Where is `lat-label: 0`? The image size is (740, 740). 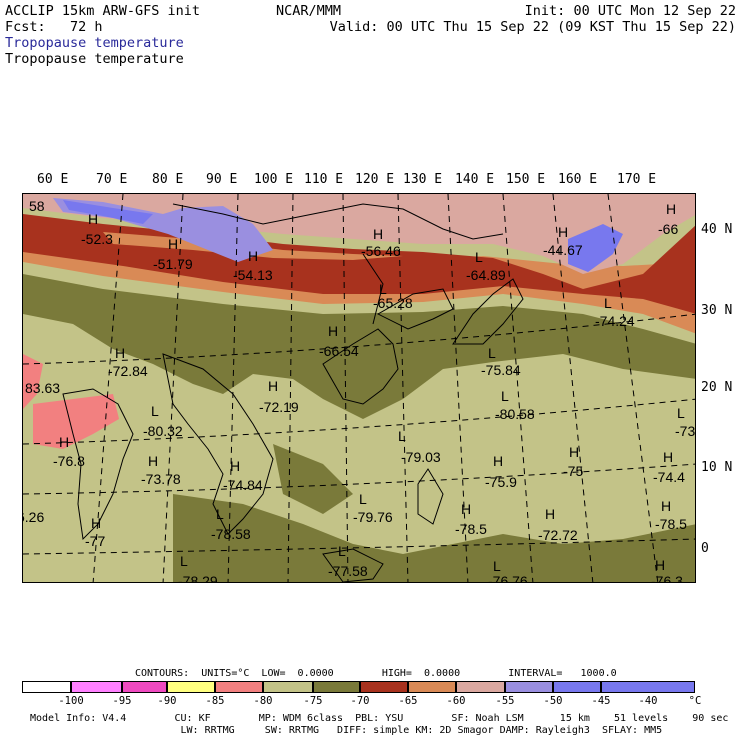
lat-label: 0 is located at coordinates (705, 548).